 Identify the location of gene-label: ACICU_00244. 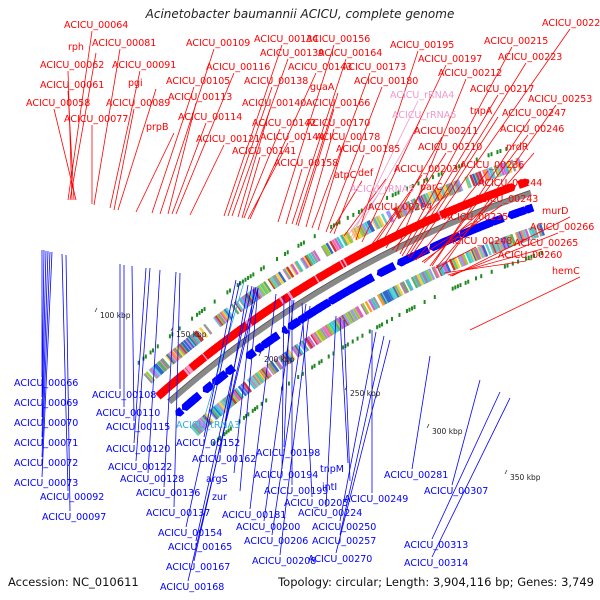
(510, 183).